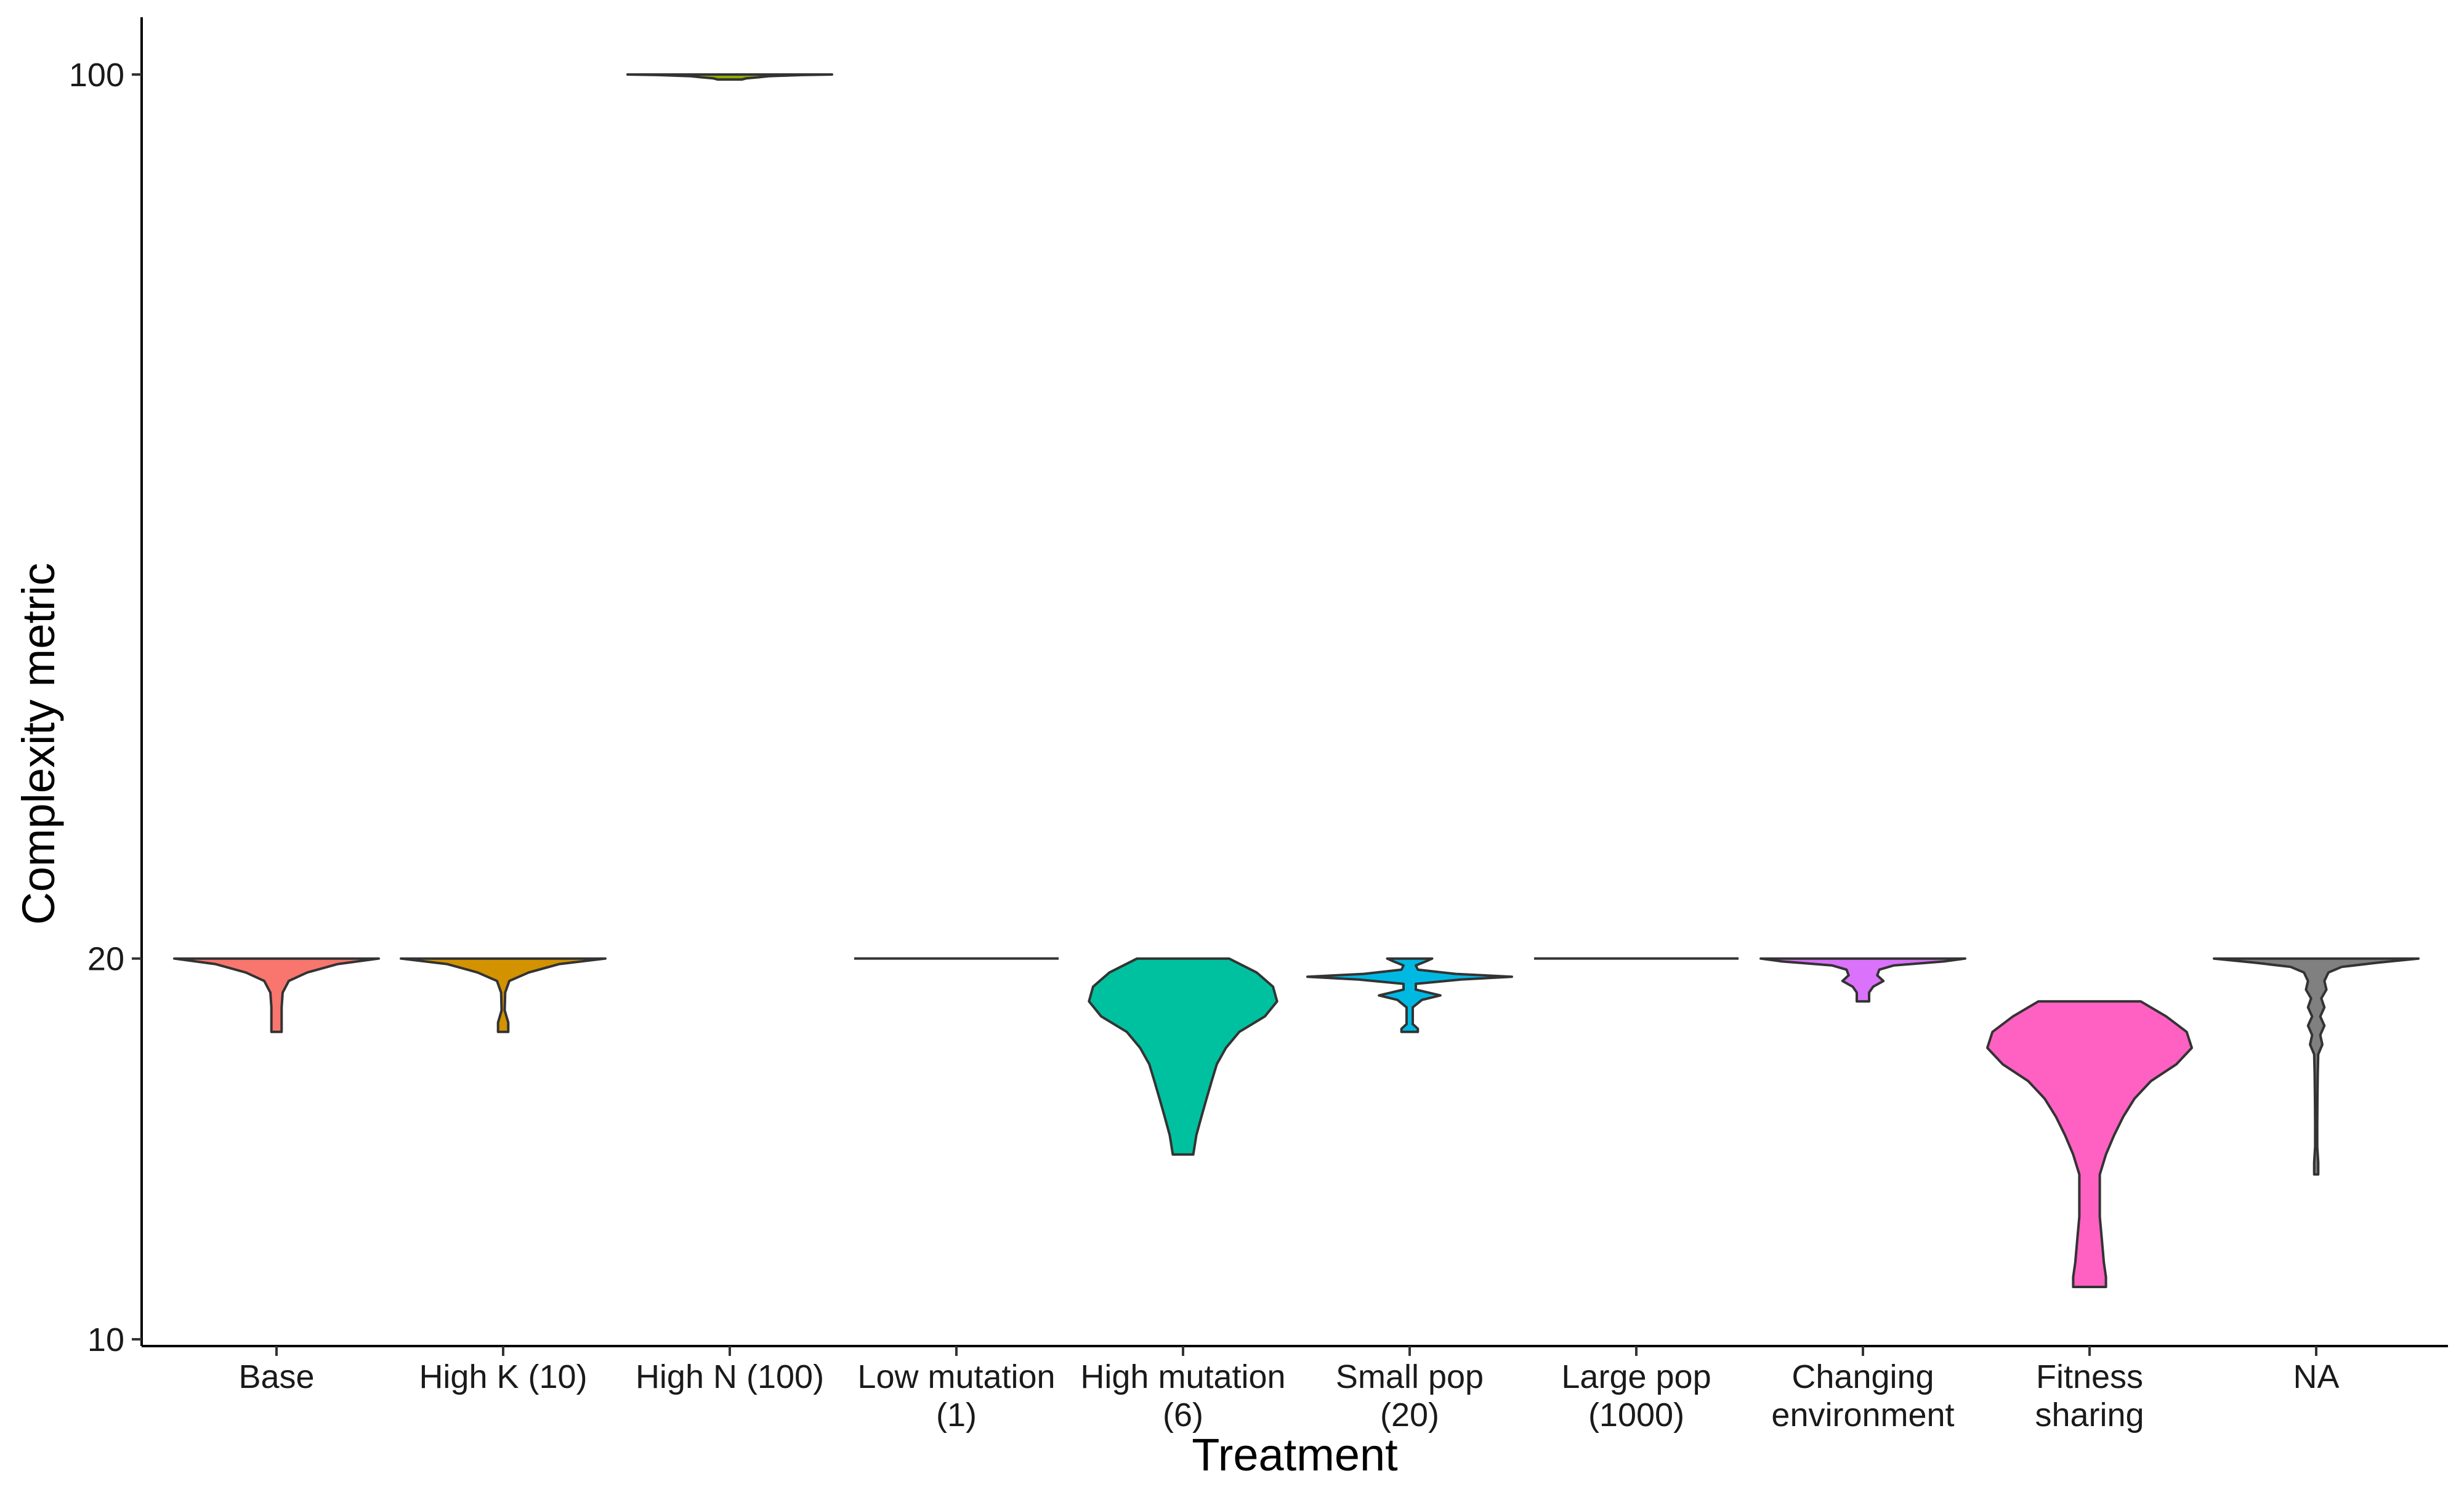 This screenshot has width=2464, height=1492. Describe the element at coordinates (96, 75) in the screenshot. I see `y-tick-label: 100` at that location.